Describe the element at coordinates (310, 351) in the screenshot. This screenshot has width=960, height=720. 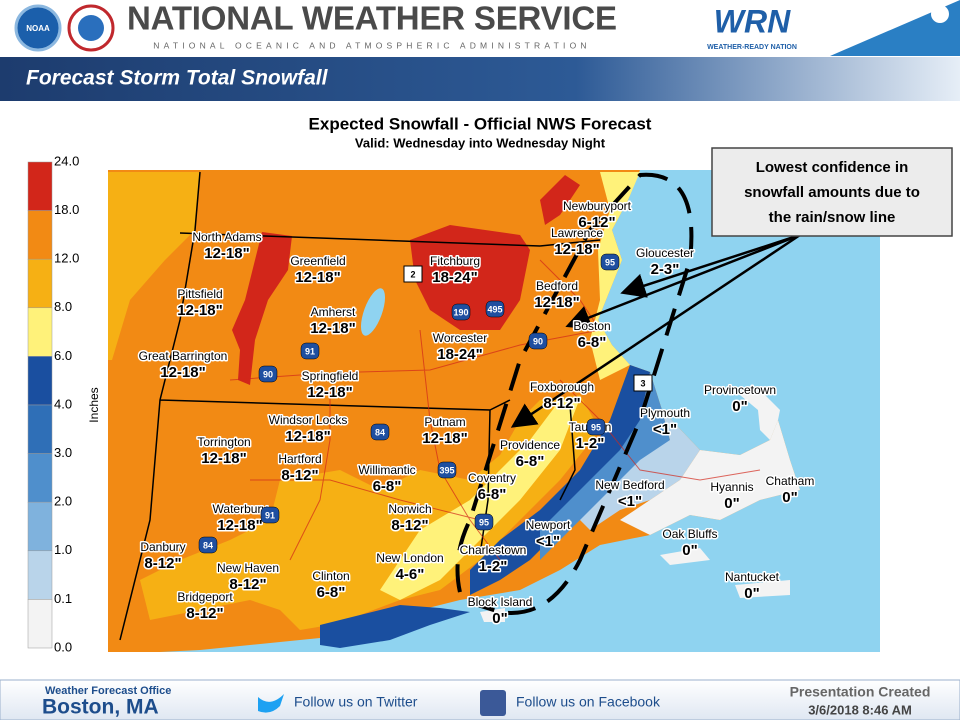
I see `route-number: 91` at that location.